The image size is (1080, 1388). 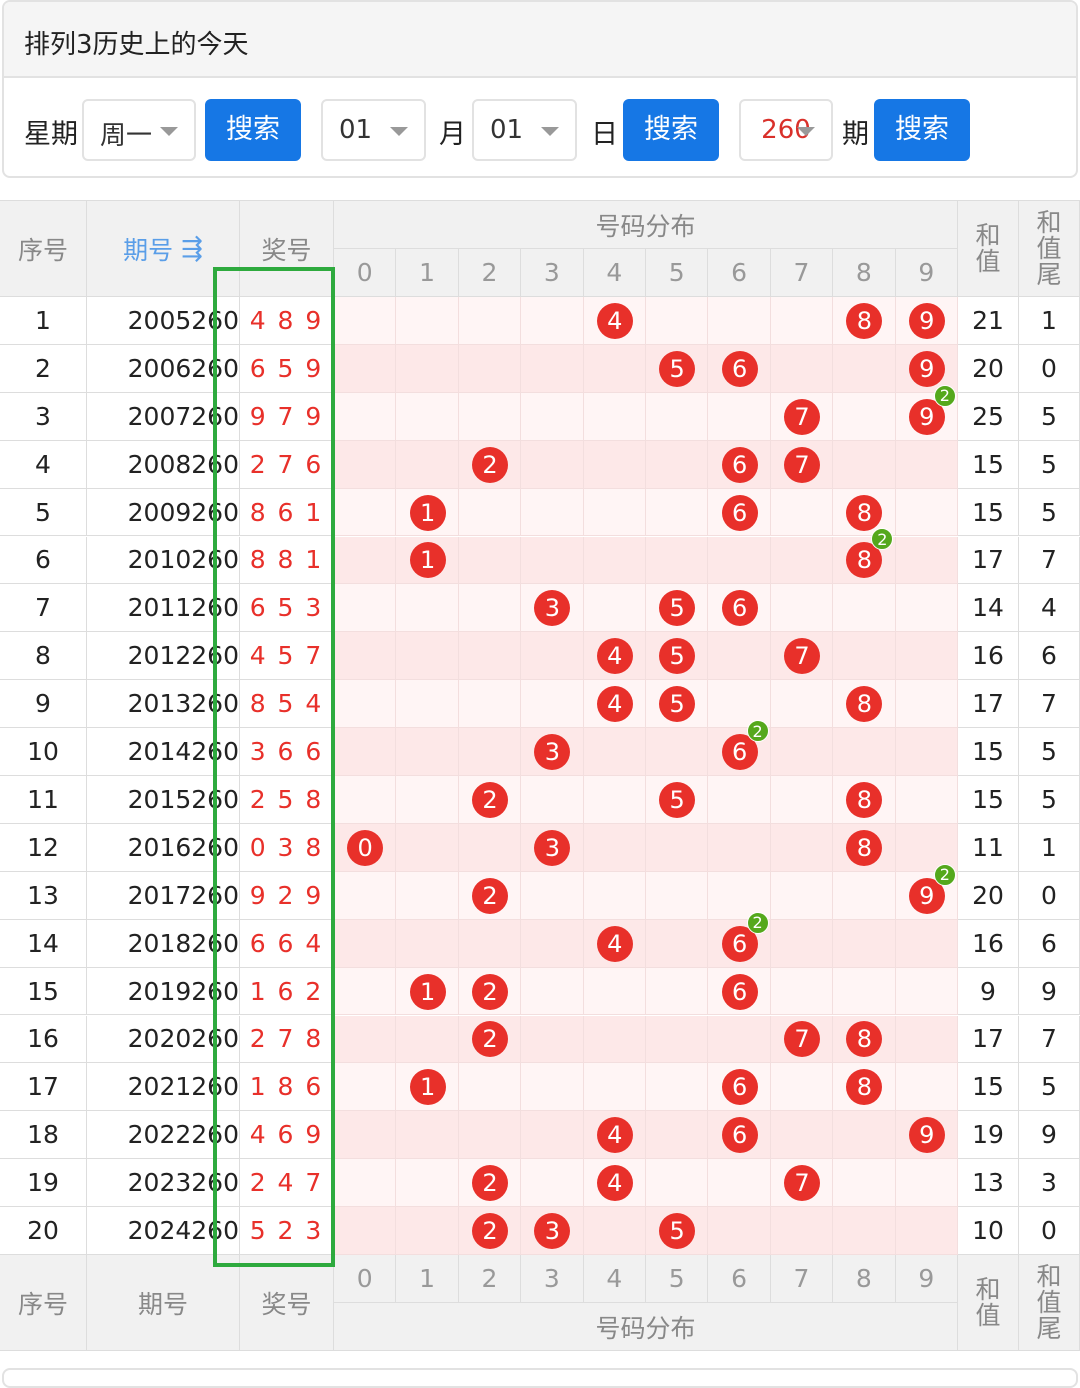 What do you see at coordinates (677, 1279) in the screenshot?
I see `digit-header: 5` at bounding box center [677, 1279].